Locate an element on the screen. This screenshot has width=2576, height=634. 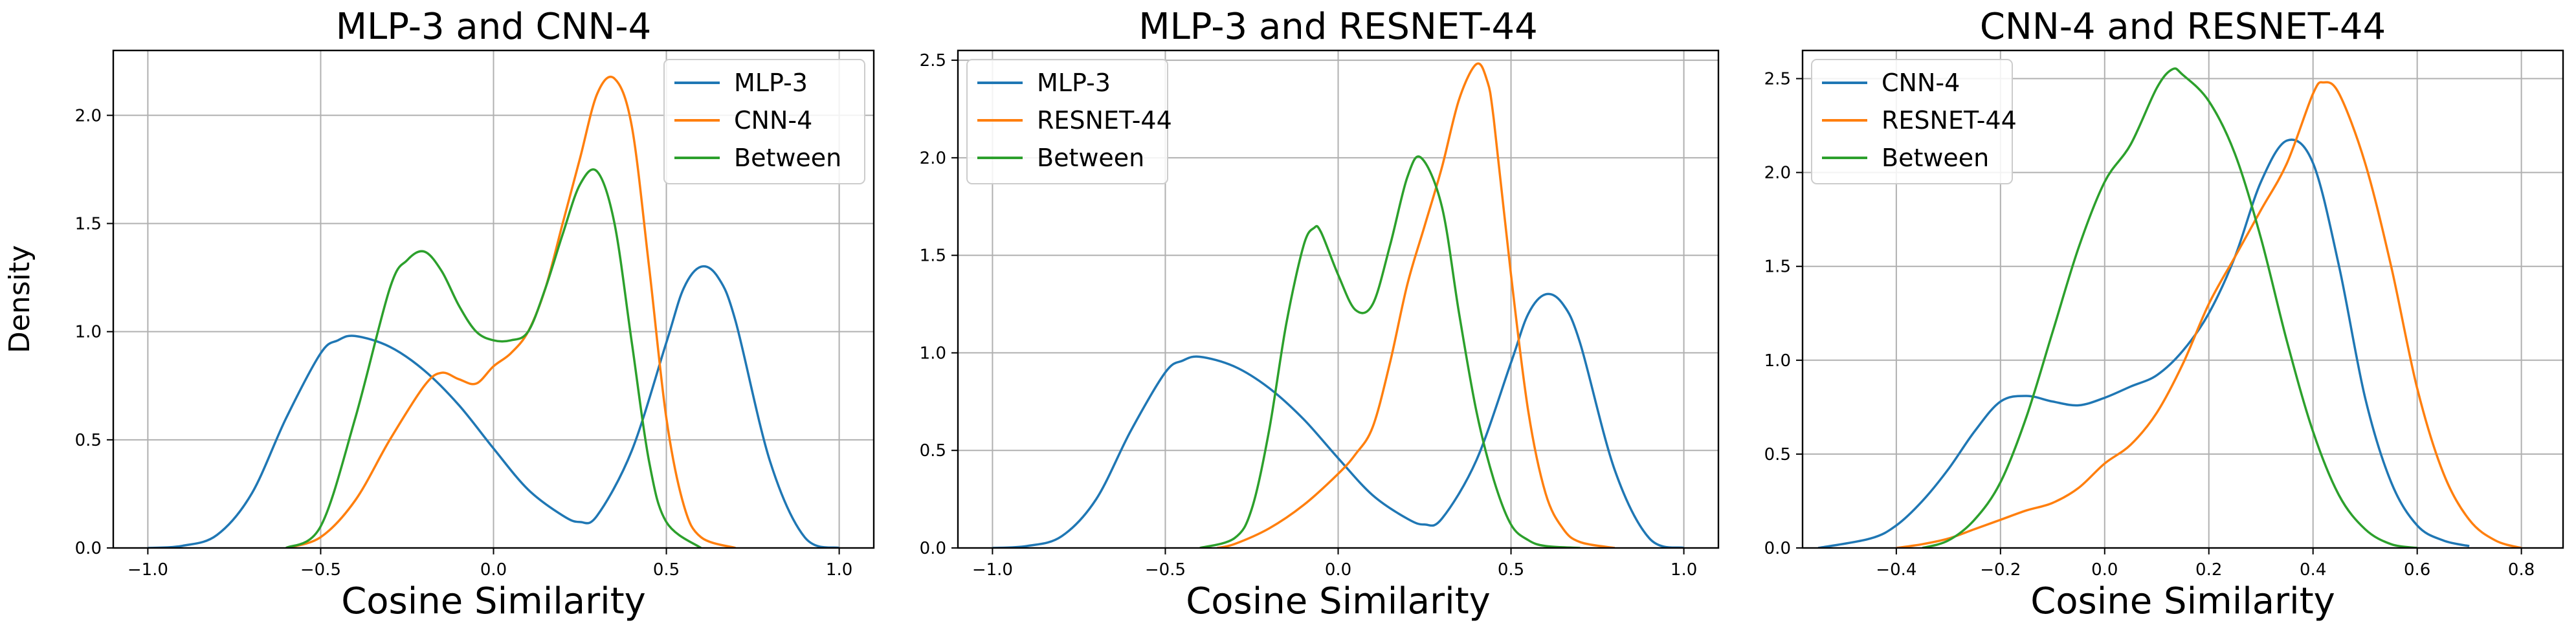
y-axis-label: Density is located at coordinates (19, 299).